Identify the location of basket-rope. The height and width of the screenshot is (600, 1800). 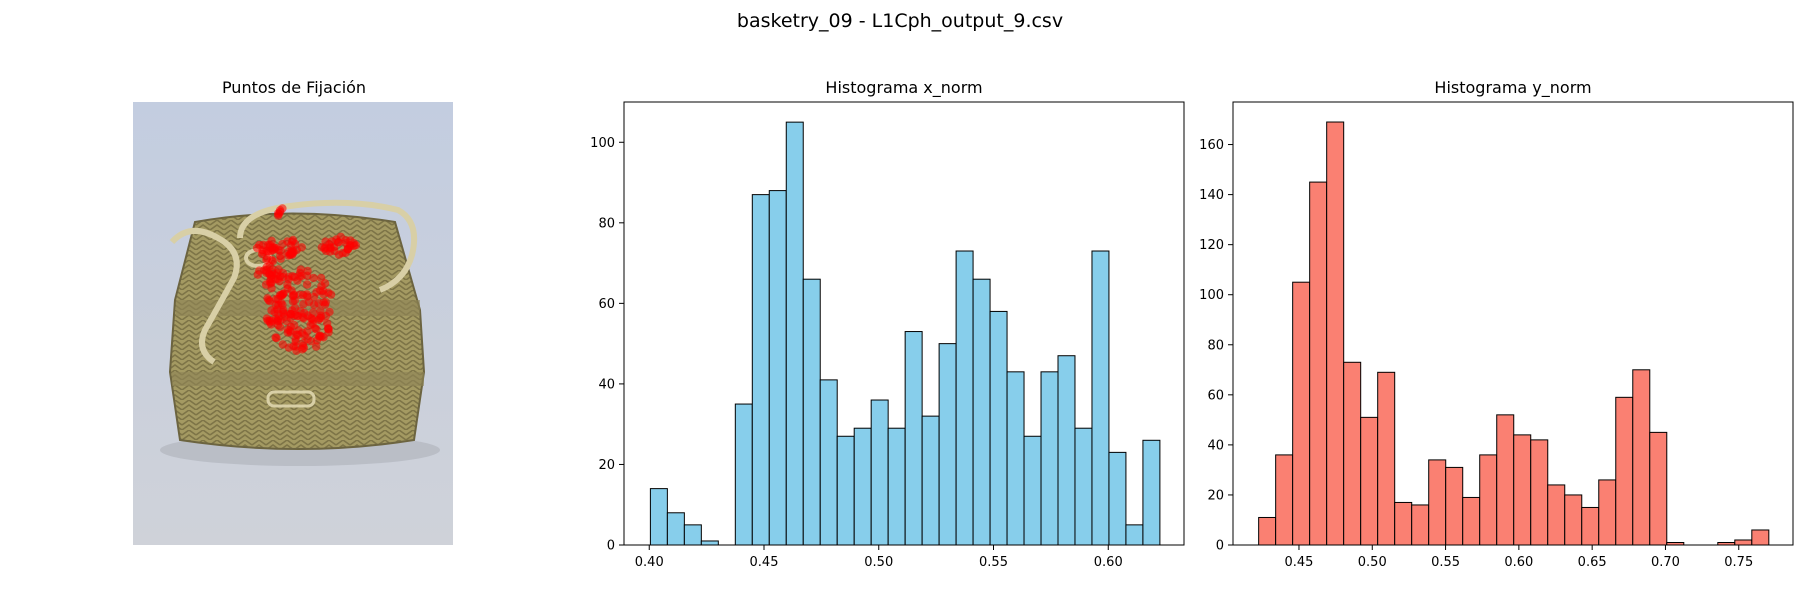
(327, 246).